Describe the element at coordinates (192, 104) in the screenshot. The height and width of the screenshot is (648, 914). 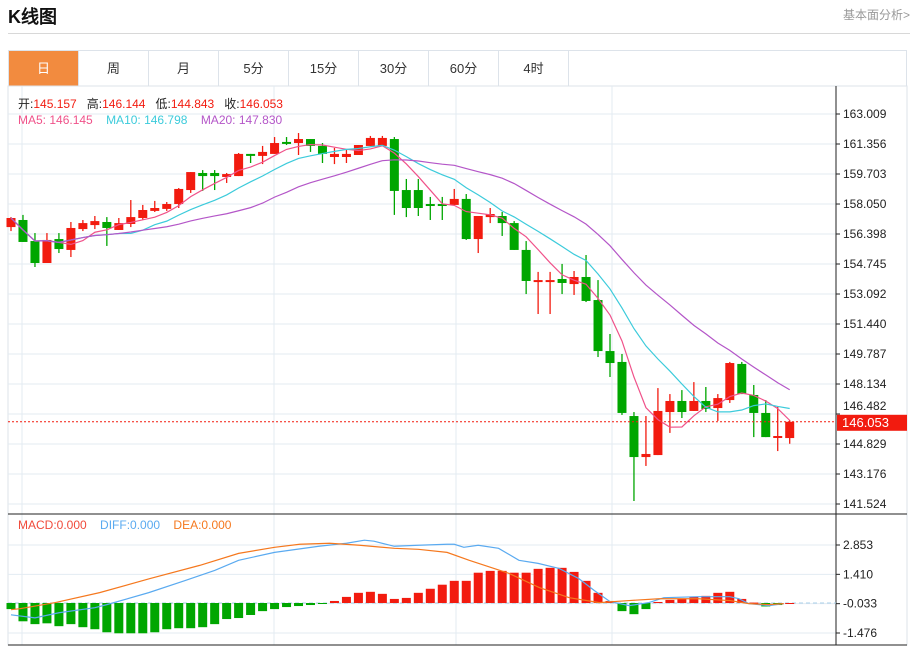
I see `low-value: 144.843` at that location.